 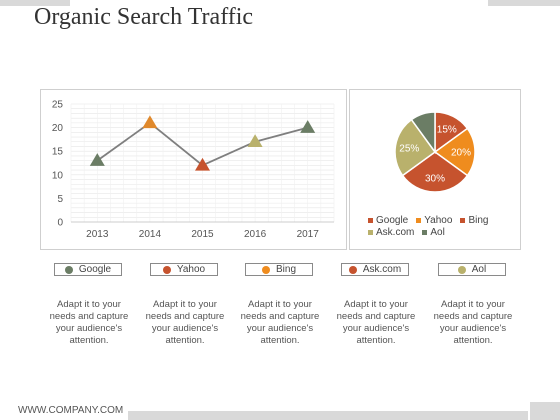 I want to click on pie-legend-entry: Yahoo, so click(x=434, y=220).